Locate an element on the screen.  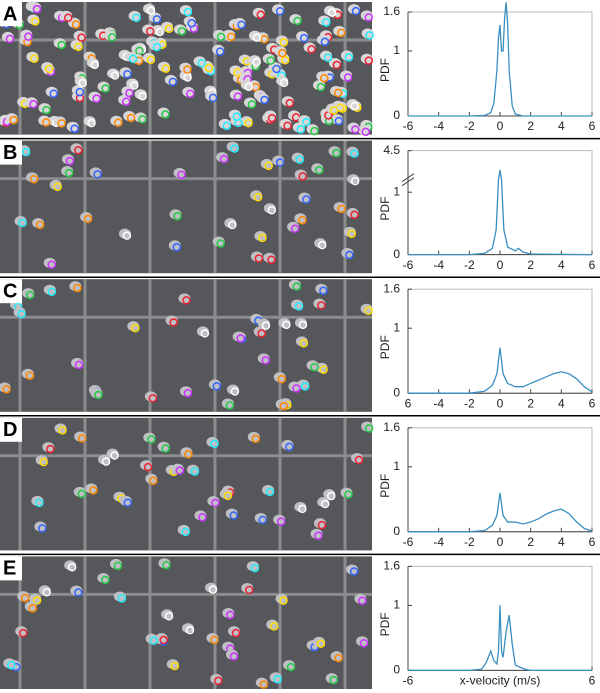
x-tick-label: -6 is located at coordinates (408, 542).